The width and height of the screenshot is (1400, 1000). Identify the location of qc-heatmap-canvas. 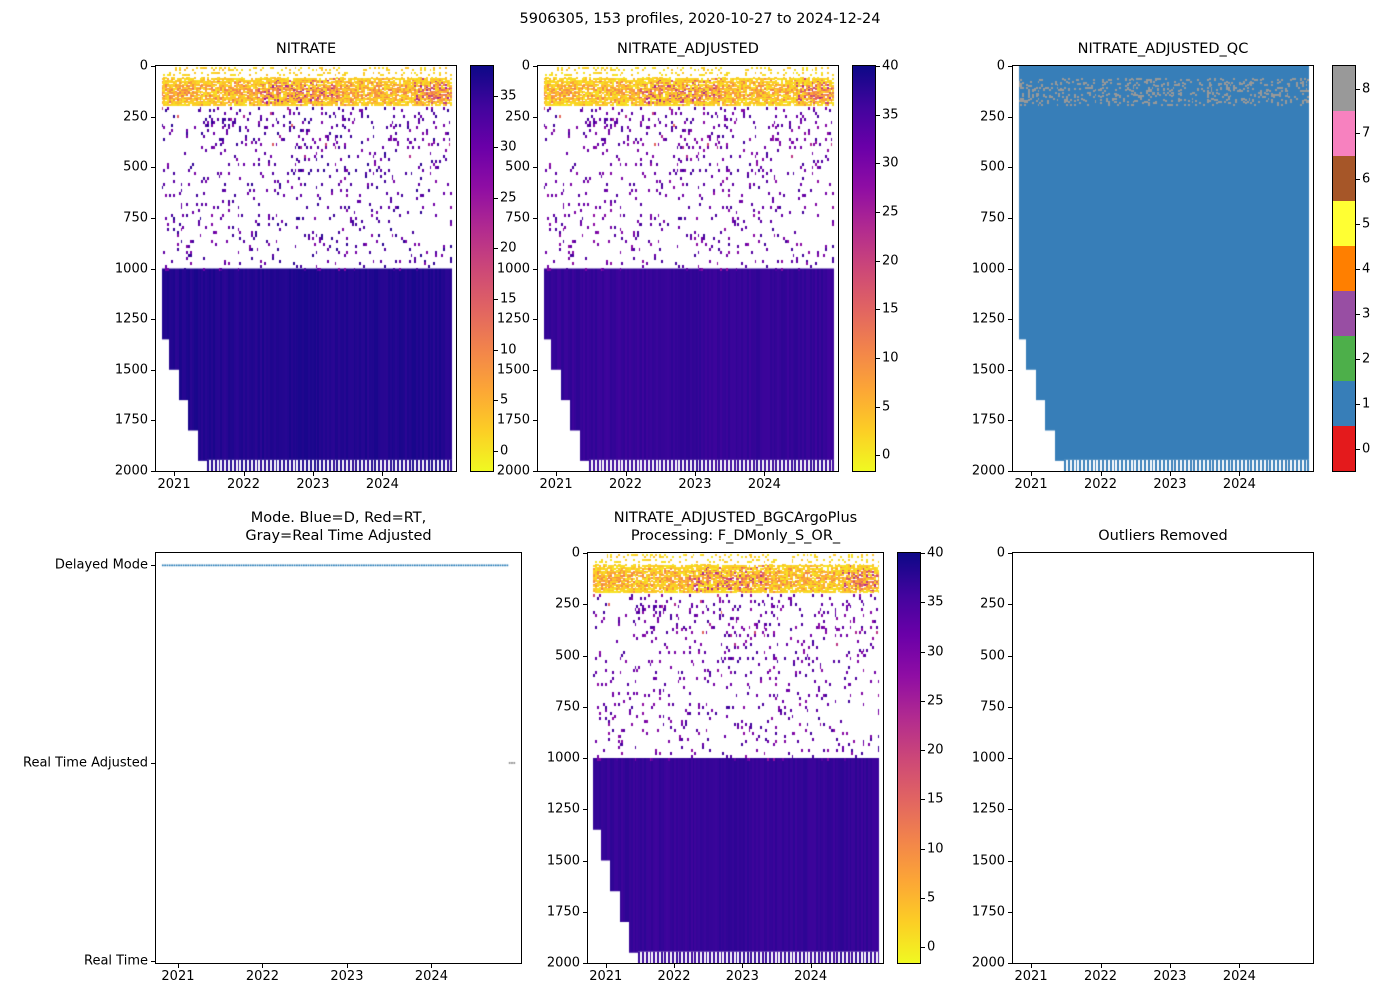
(1163, 268).